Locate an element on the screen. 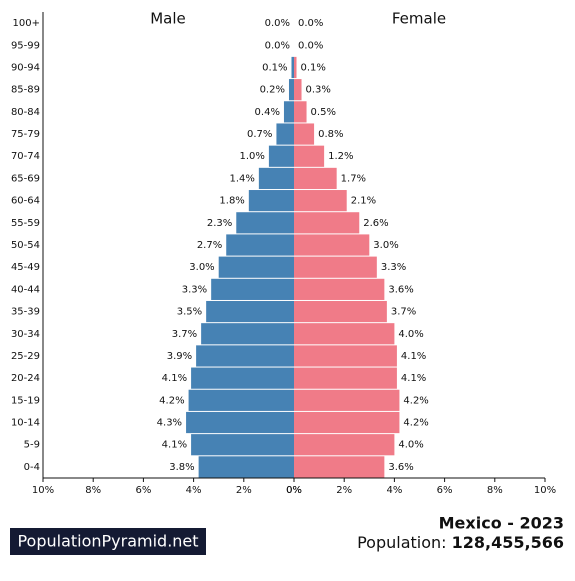  value-label: 2.7% is located at coordinates (209, 245).